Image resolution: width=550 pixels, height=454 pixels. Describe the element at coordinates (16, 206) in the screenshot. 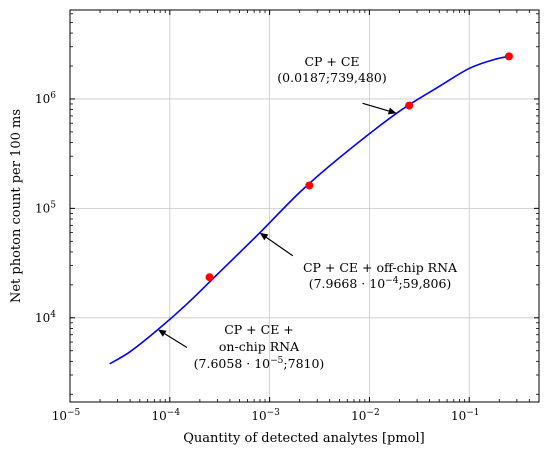

I see `y-axis-title: Net photon count per 100 ms` at that location.